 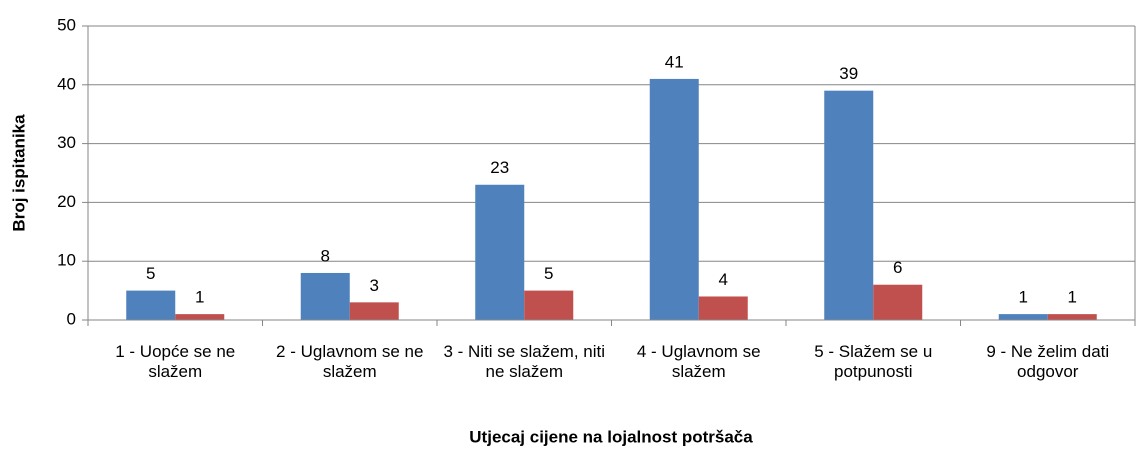 I want to click on x-tick-label: 5 - Slažem se u potpunosti, so click(x=873, y=361).